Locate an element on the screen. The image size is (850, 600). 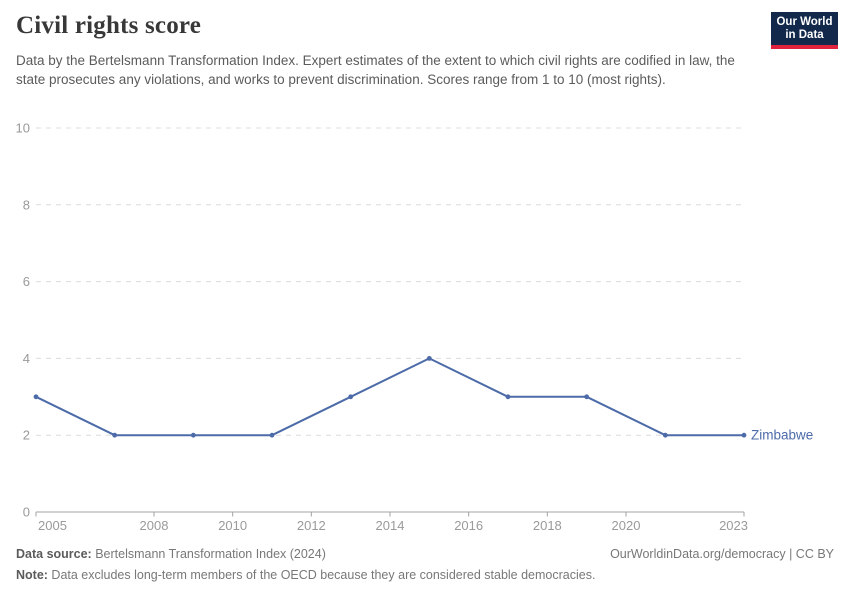
x-axis-tick-label: 2016 is located at coordinates (468, 525).